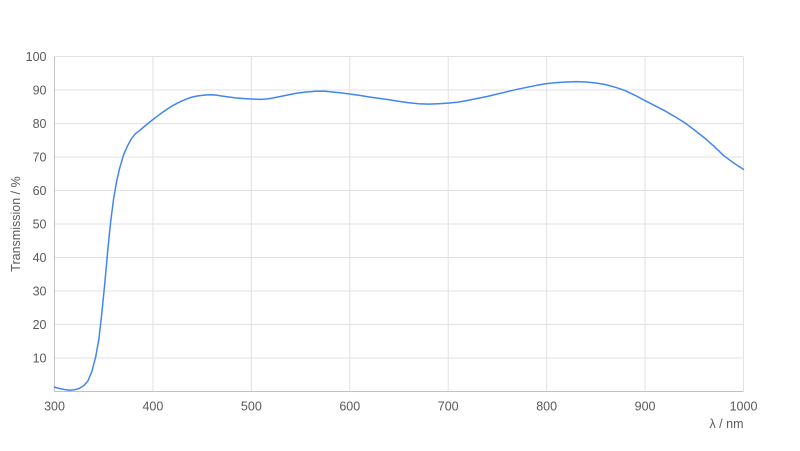 This screenshot has height=451, width=800. What do you see at coordinates (40, 191) in the screenshot?
I see `y-tick-label: 60` at bounding box center [40, 191].